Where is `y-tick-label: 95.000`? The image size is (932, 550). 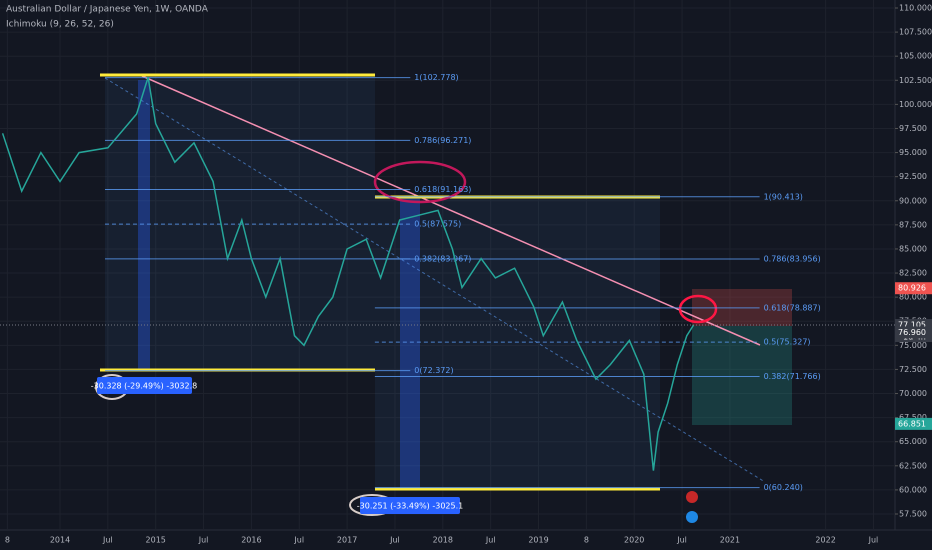
y-tick-label: 95.000 is located at coordinates (913, 152).